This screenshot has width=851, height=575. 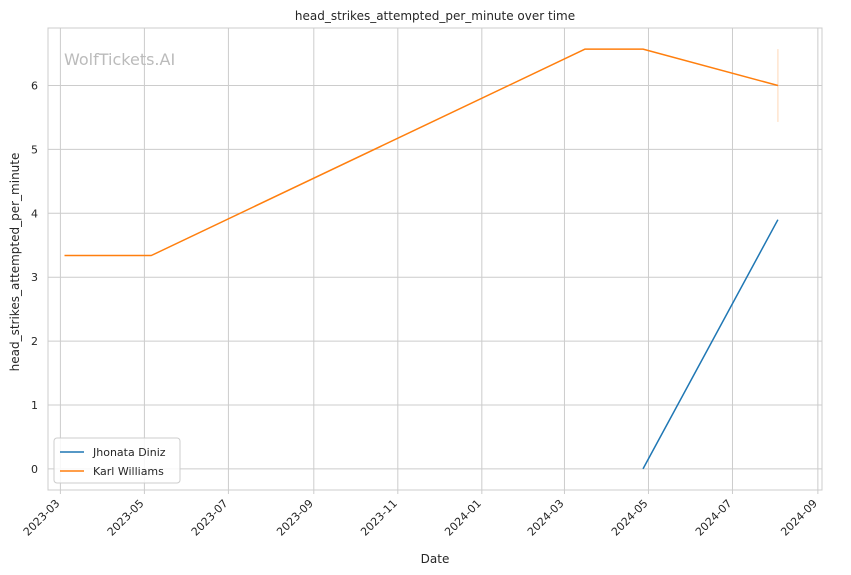 I want to click on x-axis-label: Date, so click(x=435, y=559).